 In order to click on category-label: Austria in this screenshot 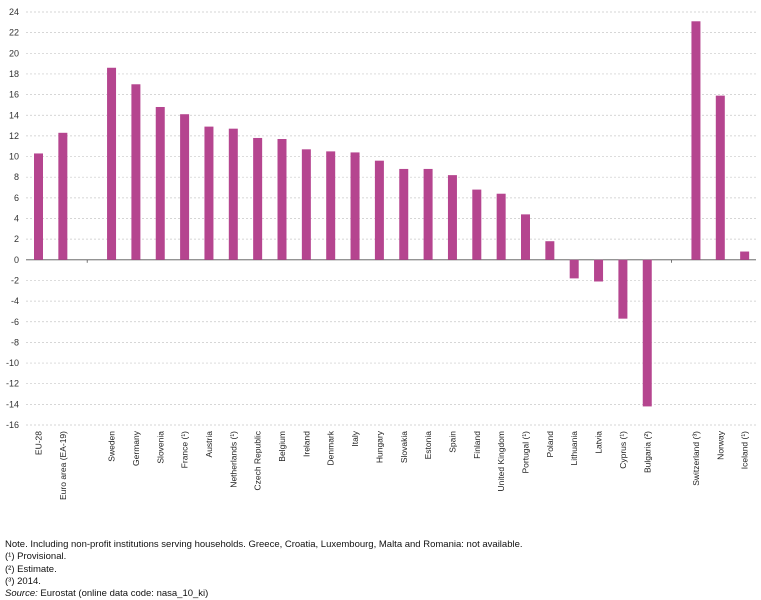, I will do `click(209, 444)`.